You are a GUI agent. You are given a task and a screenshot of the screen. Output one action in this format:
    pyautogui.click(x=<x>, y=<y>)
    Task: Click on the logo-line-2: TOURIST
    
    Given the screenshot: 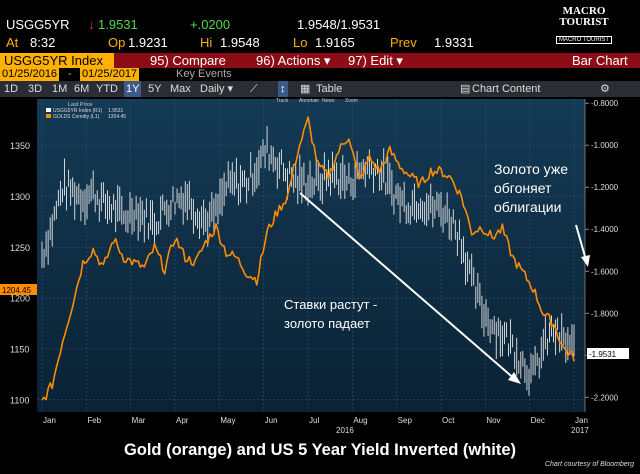 What is the action you would take?
    pyautogui.click(x=584, y=22)
    